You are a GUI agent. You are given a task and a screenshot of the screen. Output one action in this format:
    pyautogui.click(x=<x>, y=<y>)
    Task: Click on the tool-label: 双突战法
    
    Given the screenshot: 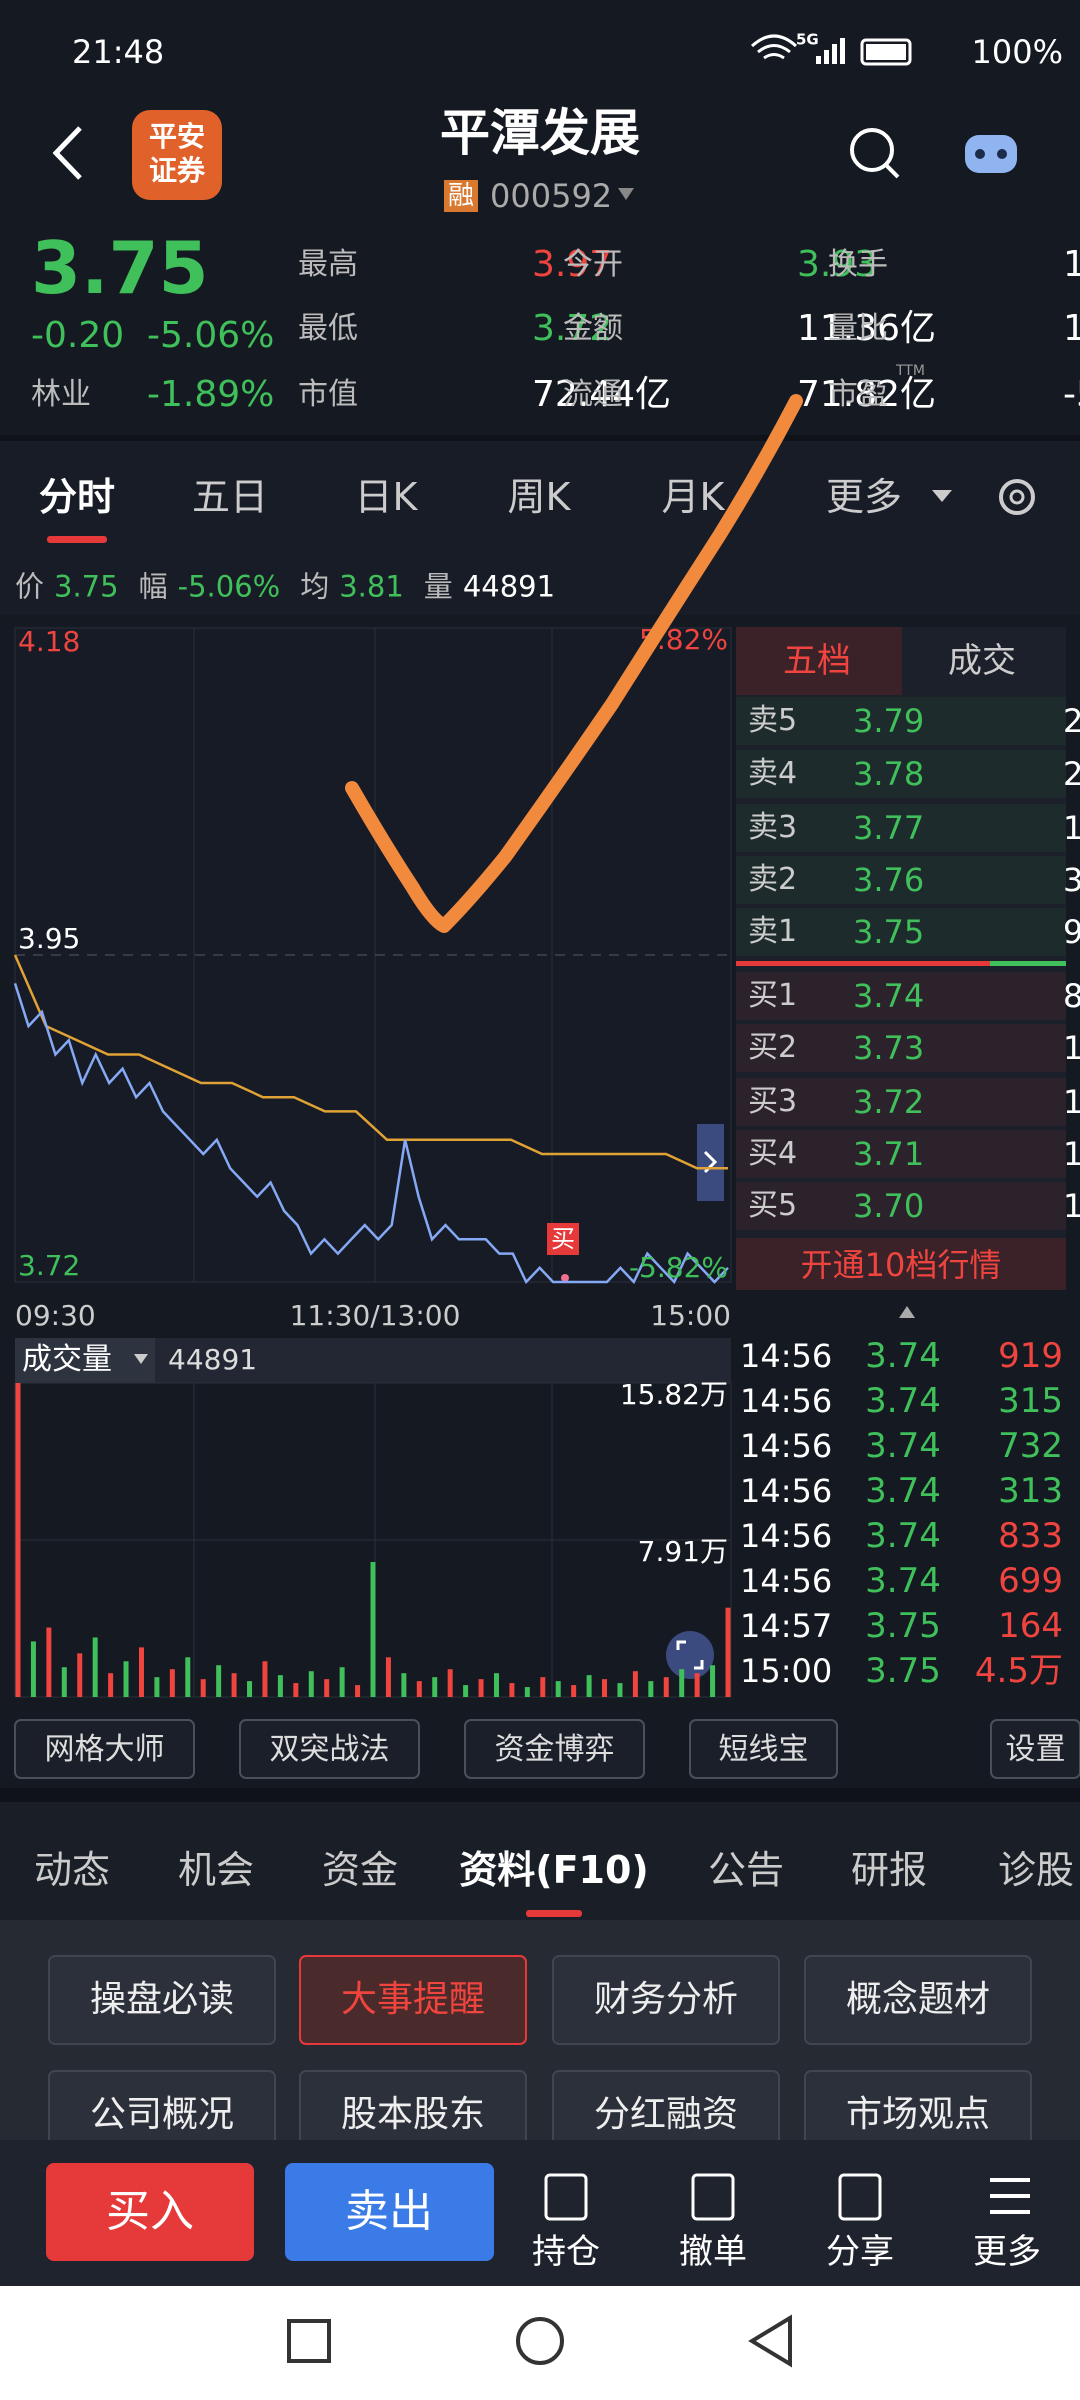 What is the action you would take?
    pyautogui.click(x=329, y=1749)
    